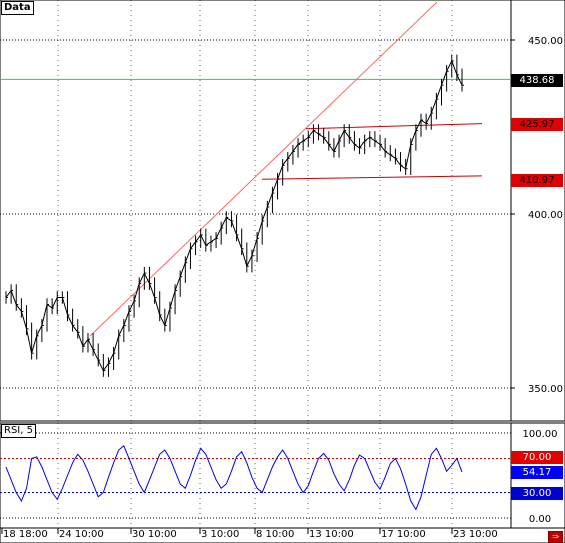 The image size is (565, 543). What do you see at coordinates (537, 180) in the screenshot?
I see `lower-channel-tag: 410.97` at bounding box center [537, 180].